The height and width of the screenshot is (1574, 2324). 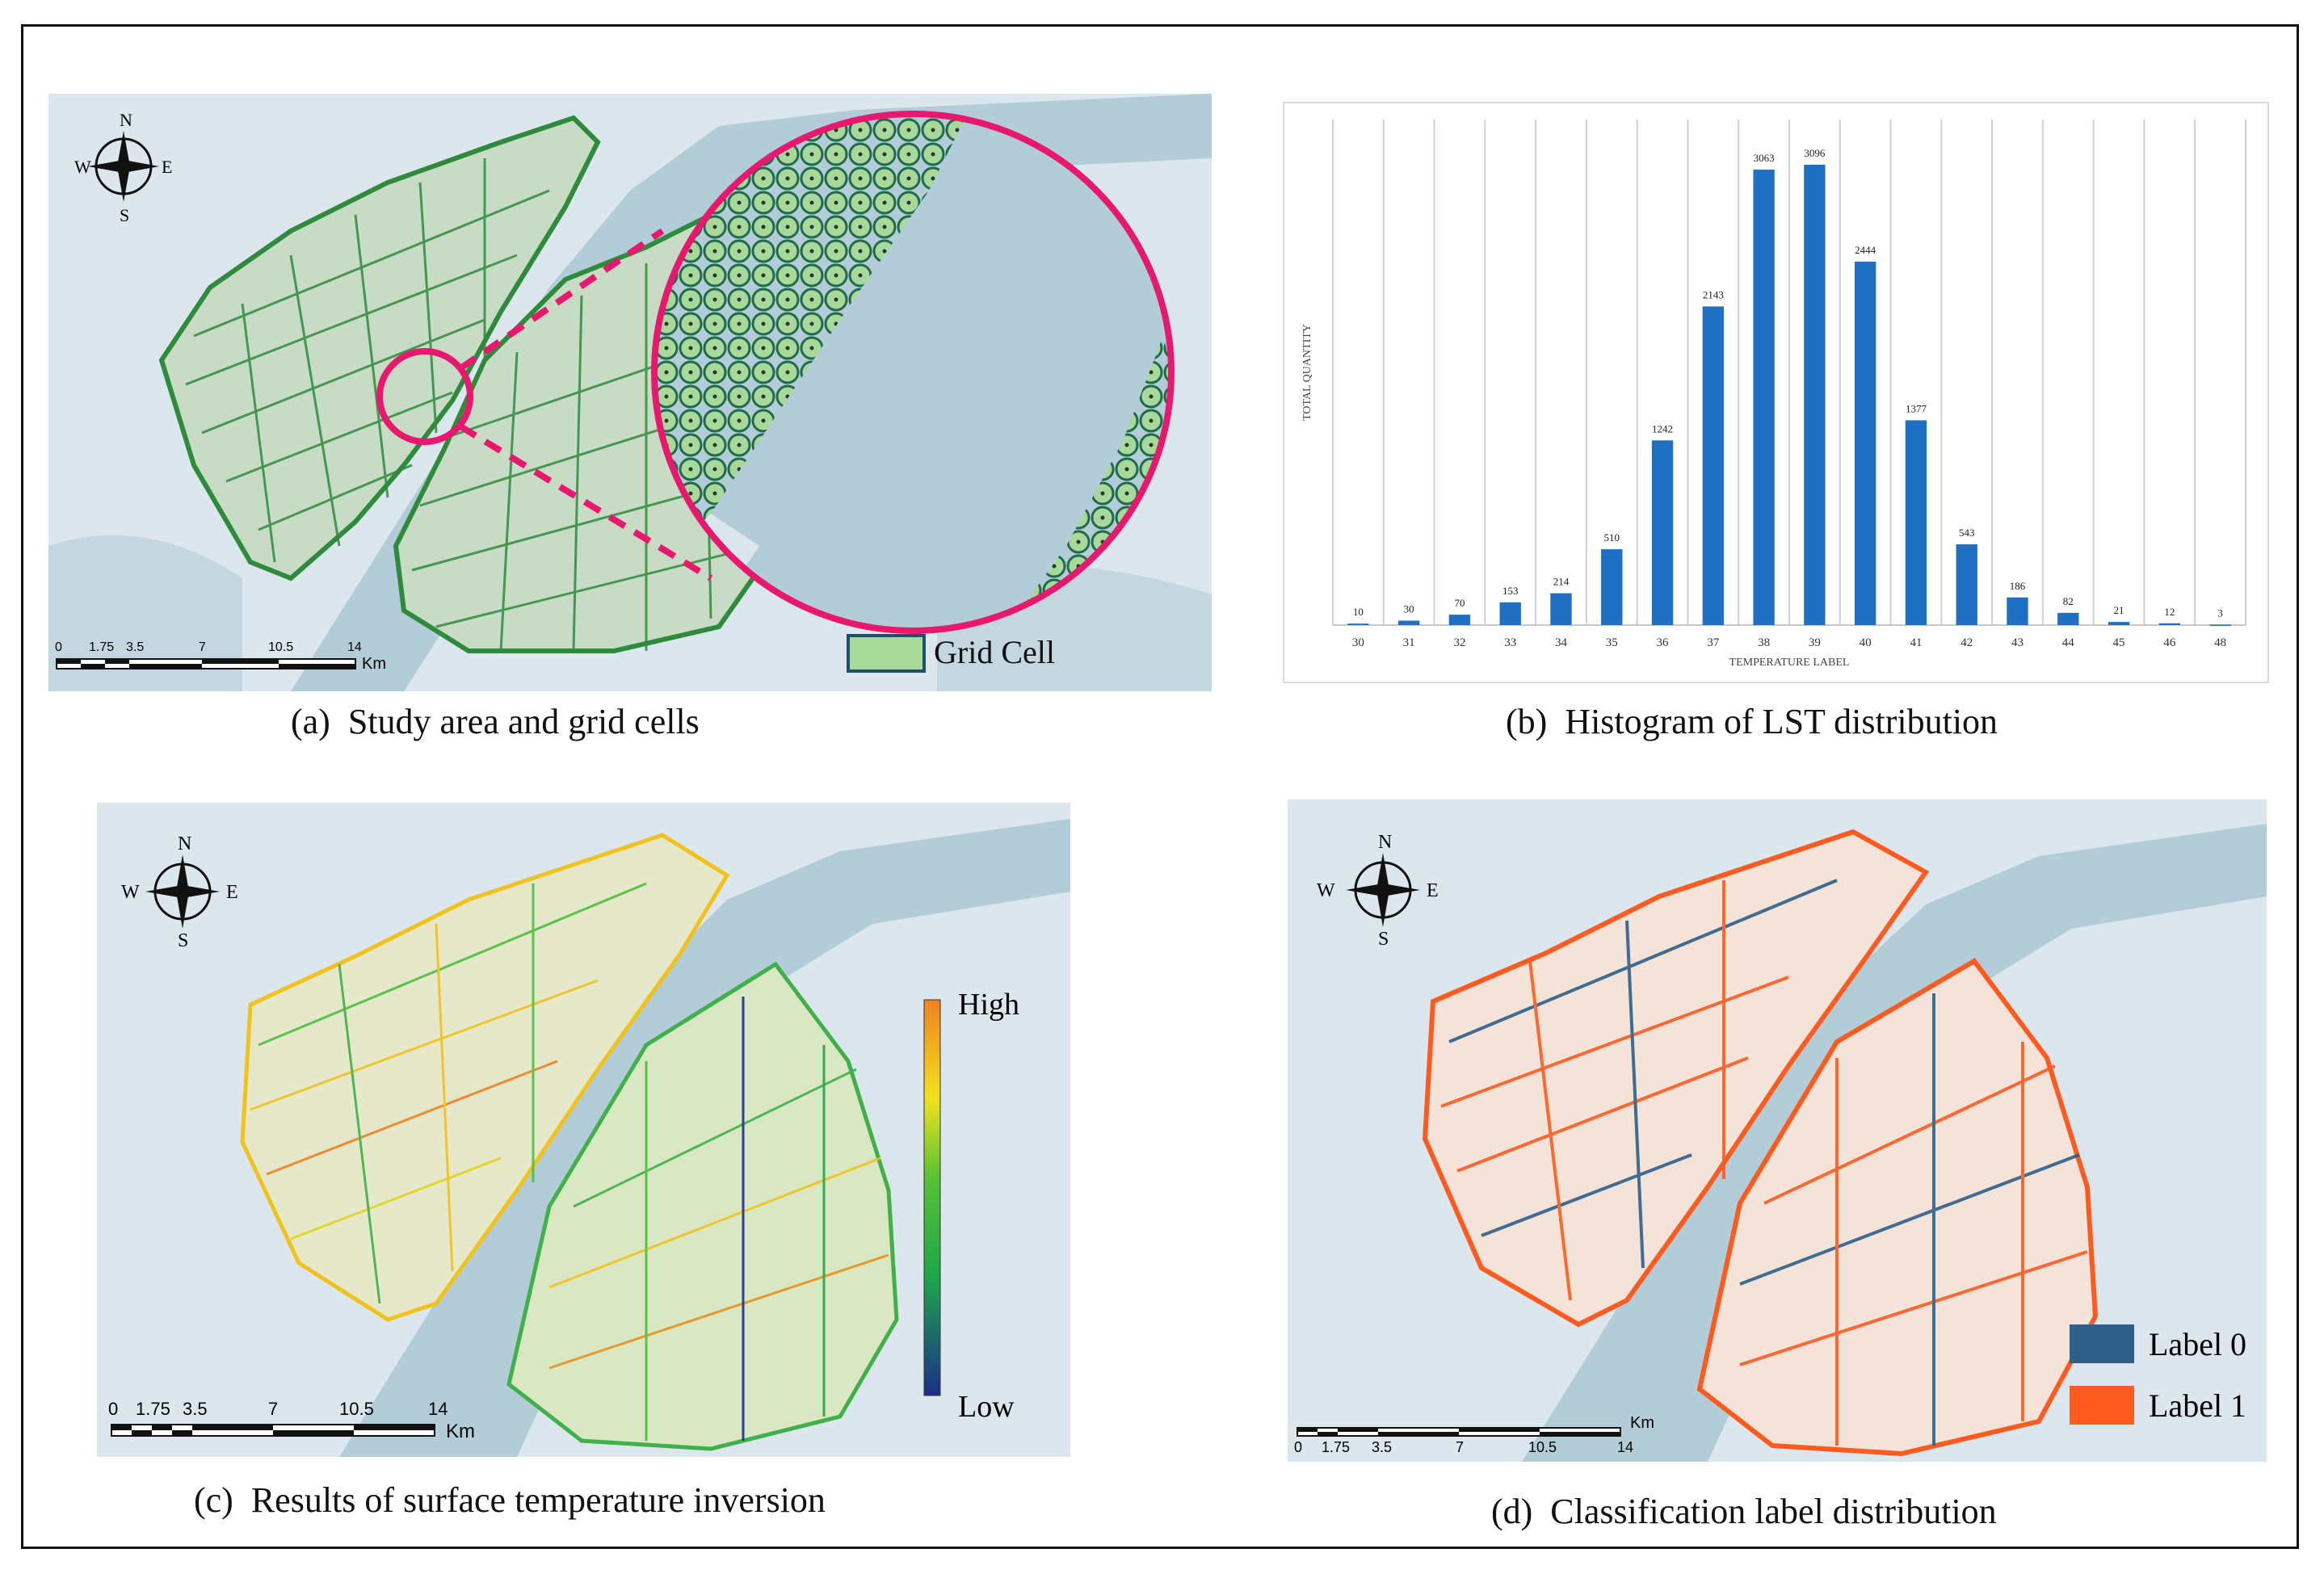 I want to click on x-tick-label: 38, so click(x=1764, y=642).